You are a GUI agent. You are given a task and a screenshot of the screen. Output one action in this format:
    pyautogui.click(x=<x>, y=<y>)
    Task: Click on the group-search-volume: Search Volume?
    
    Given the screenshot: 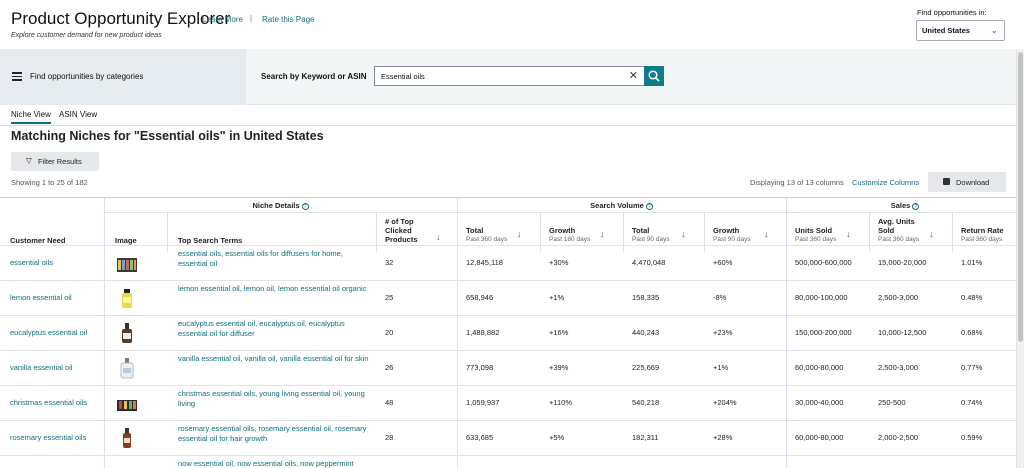 What is the action you would take?
    pyautogui.click(x=621, y=205)
    